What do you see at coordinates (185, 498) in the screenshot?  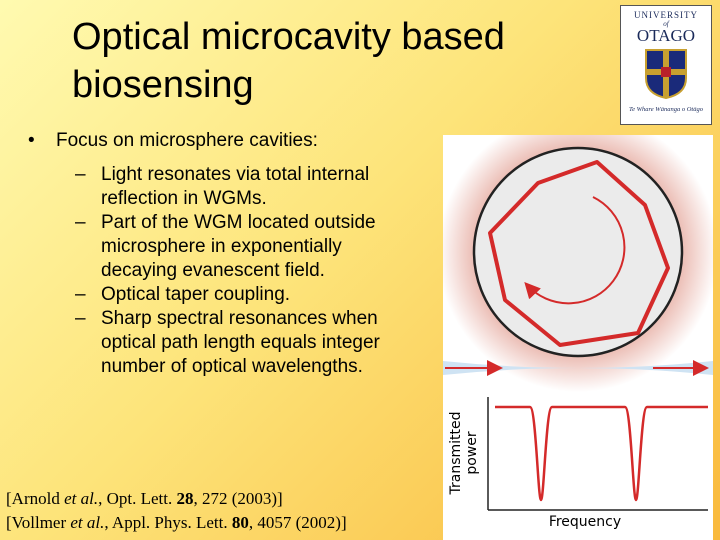 I see `ref-text: 28` at bounding box center [185, 498].